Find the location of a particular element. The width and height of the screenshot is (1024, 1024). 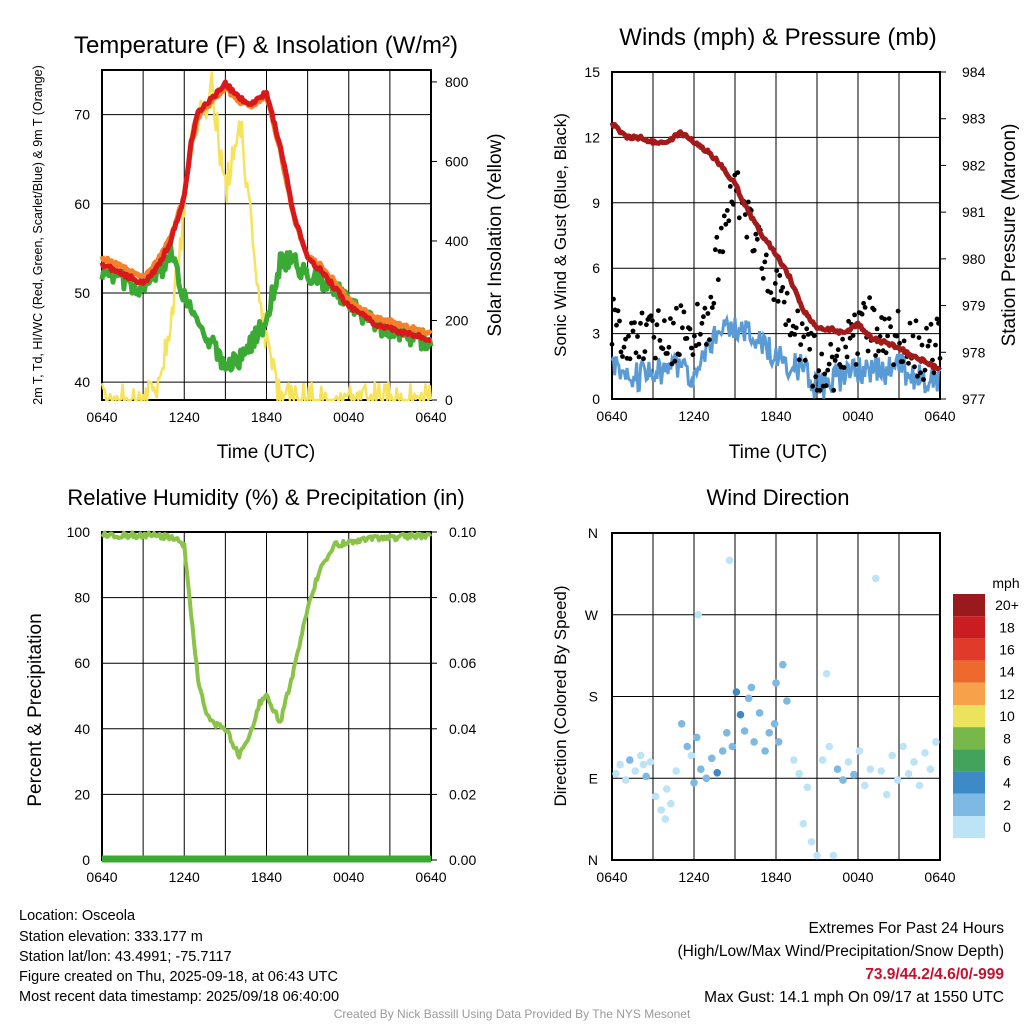

x-axis-label: Time (UTC) is located at coordinates (266, 452).